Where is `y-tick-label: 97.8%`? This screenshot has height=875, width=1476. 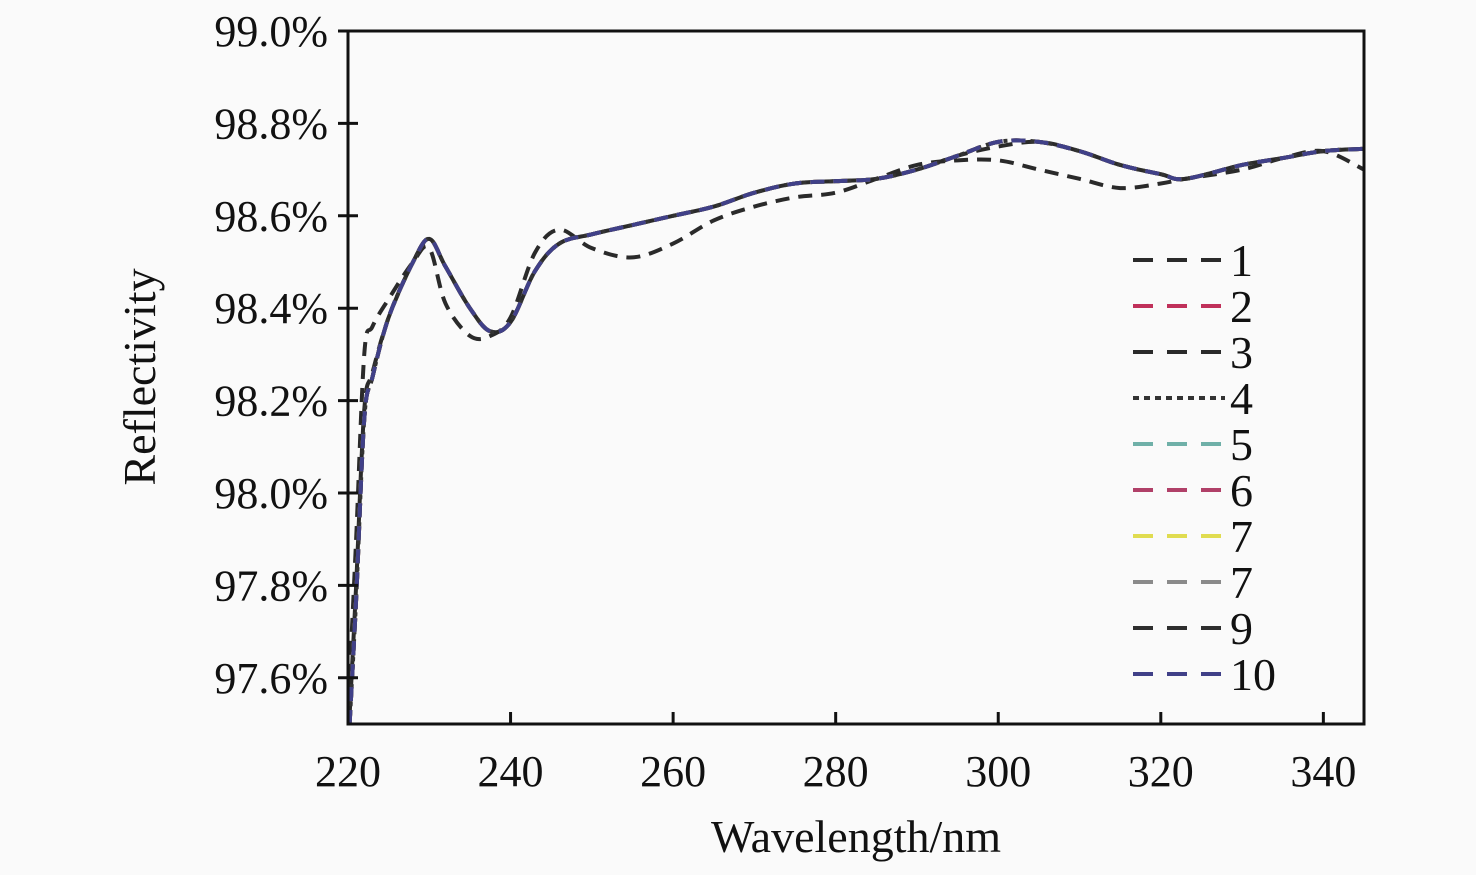
y-tick-label: 97.8% is located at coordinates (271, 585).